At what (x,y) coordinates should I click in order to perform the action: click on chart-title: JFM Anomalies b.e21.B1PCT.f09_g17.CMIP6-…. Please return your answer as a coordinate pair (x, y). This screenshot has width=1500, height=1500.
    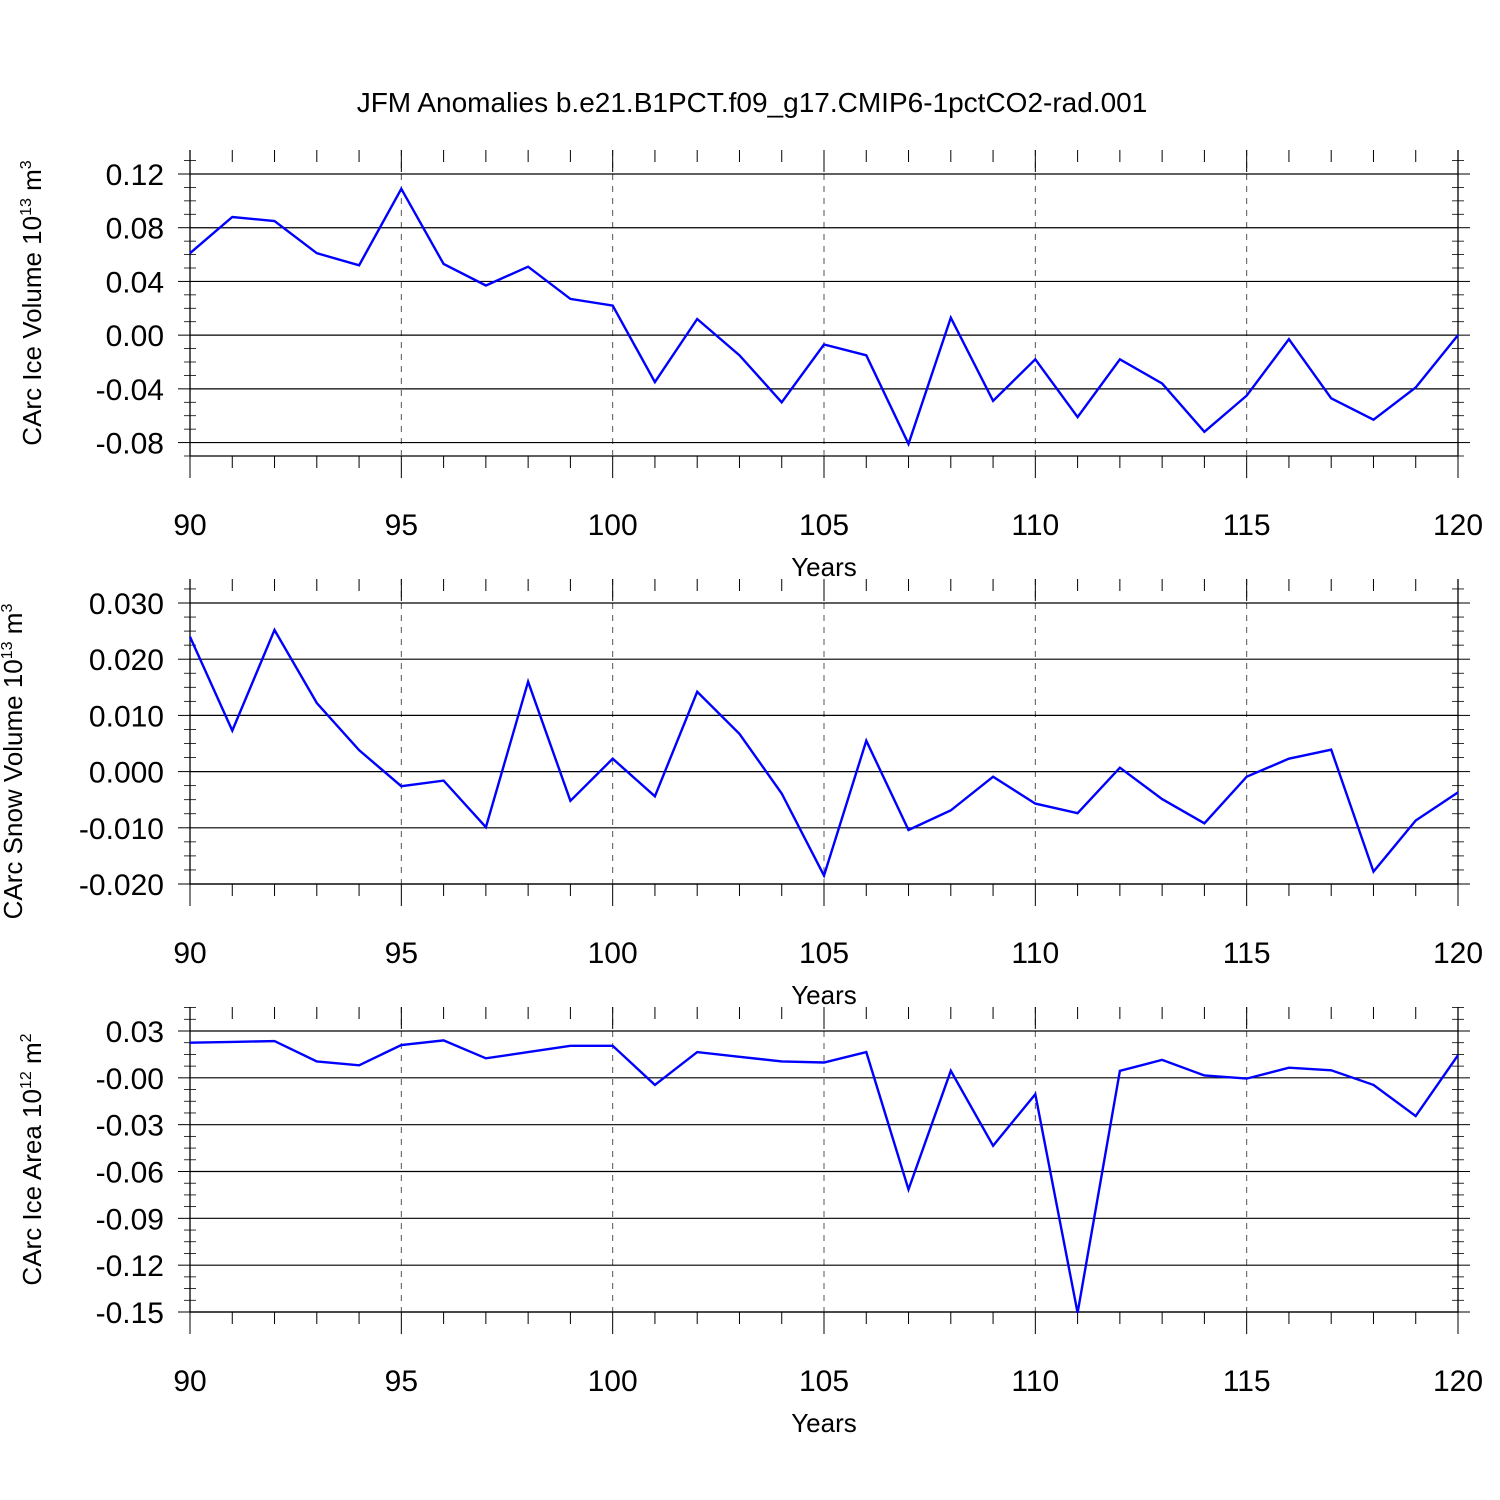
    Looking at the image, I should click on (752, 102).